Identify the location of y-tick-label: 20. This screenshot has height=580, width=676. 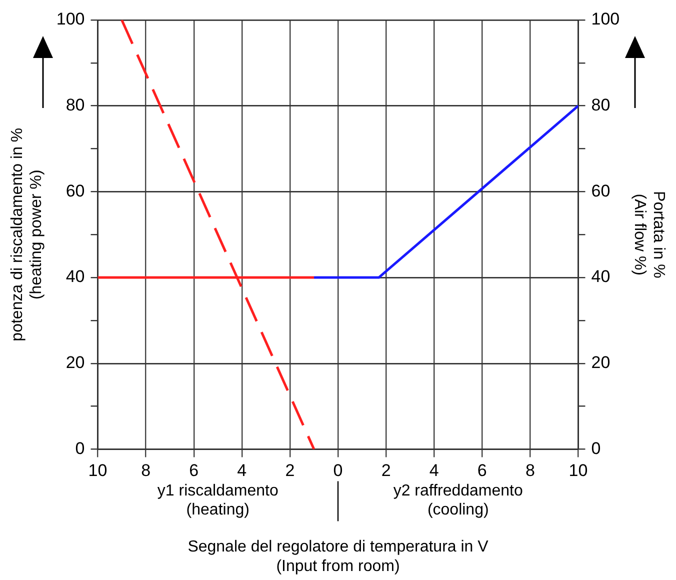
(75, 362).